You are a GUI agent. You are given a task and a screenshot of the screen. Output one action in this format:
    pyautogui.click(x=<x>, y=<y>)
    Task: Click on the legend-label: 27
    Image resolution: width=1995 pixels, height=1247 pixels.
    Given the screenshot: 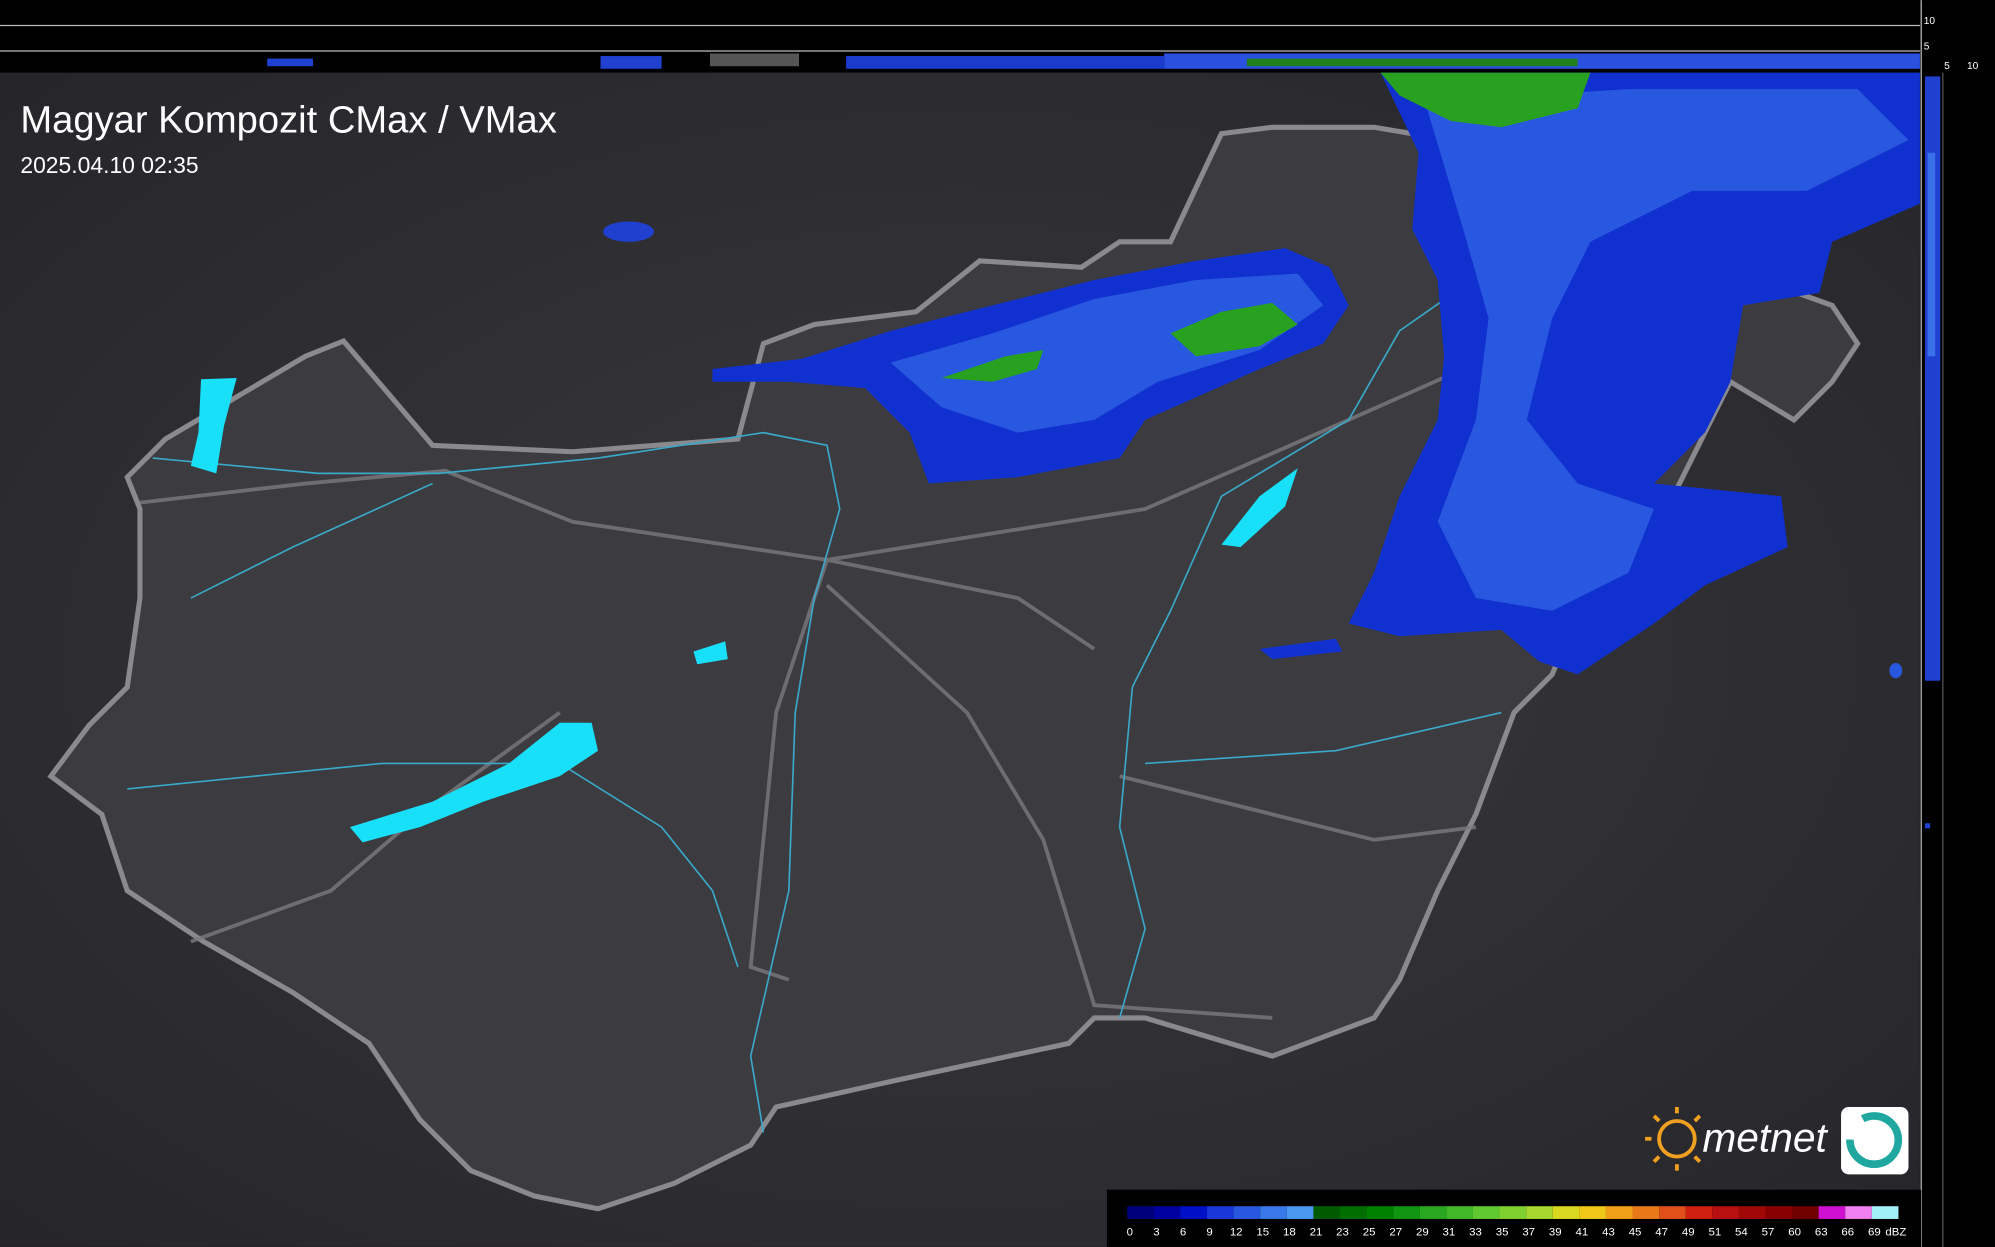 What is the action you would take?
    pyautogui.click(x=1395, y=1232)
    